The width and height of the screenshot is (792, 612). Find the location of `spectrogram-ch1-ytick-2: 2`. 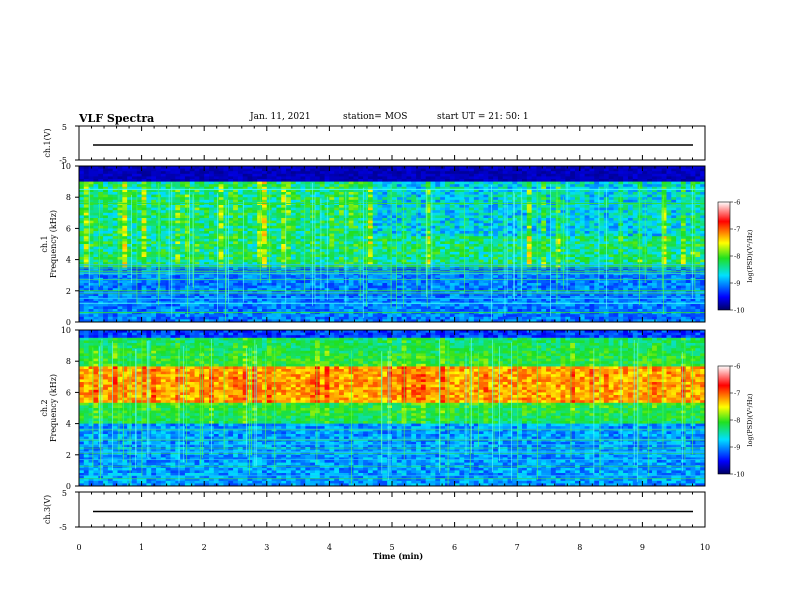

spectrogram-ch1-ytick-2: 2 is located at coordinates (68, 291).